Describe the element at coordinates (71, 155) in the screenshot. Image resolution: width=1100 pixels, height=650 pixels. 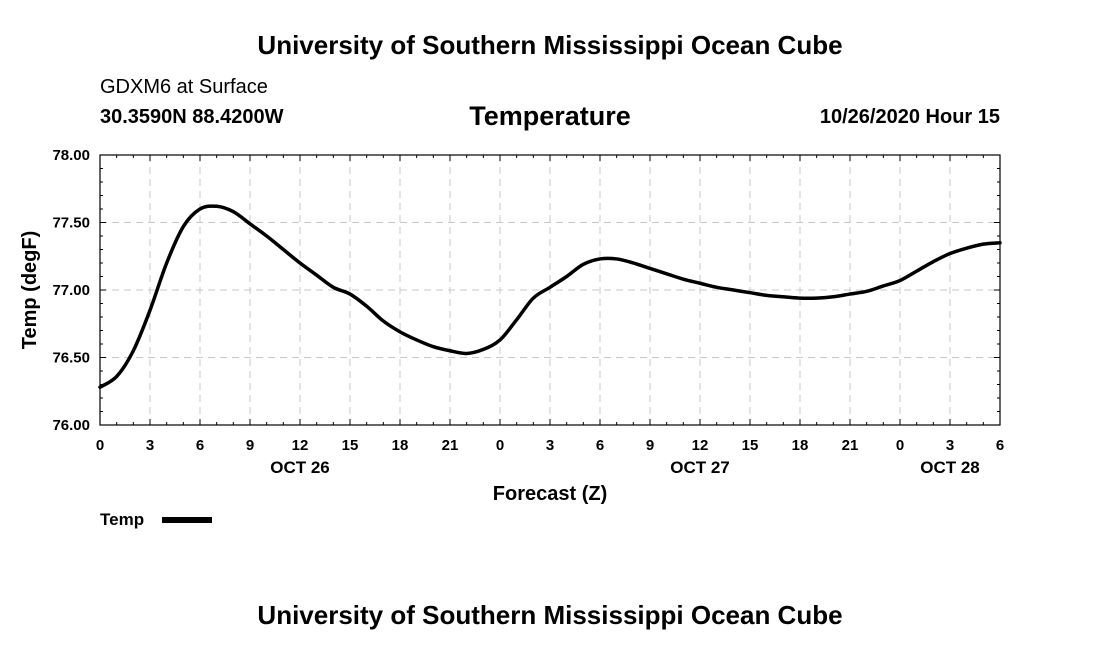
I see `y-tick-label: 78.00` at that location.